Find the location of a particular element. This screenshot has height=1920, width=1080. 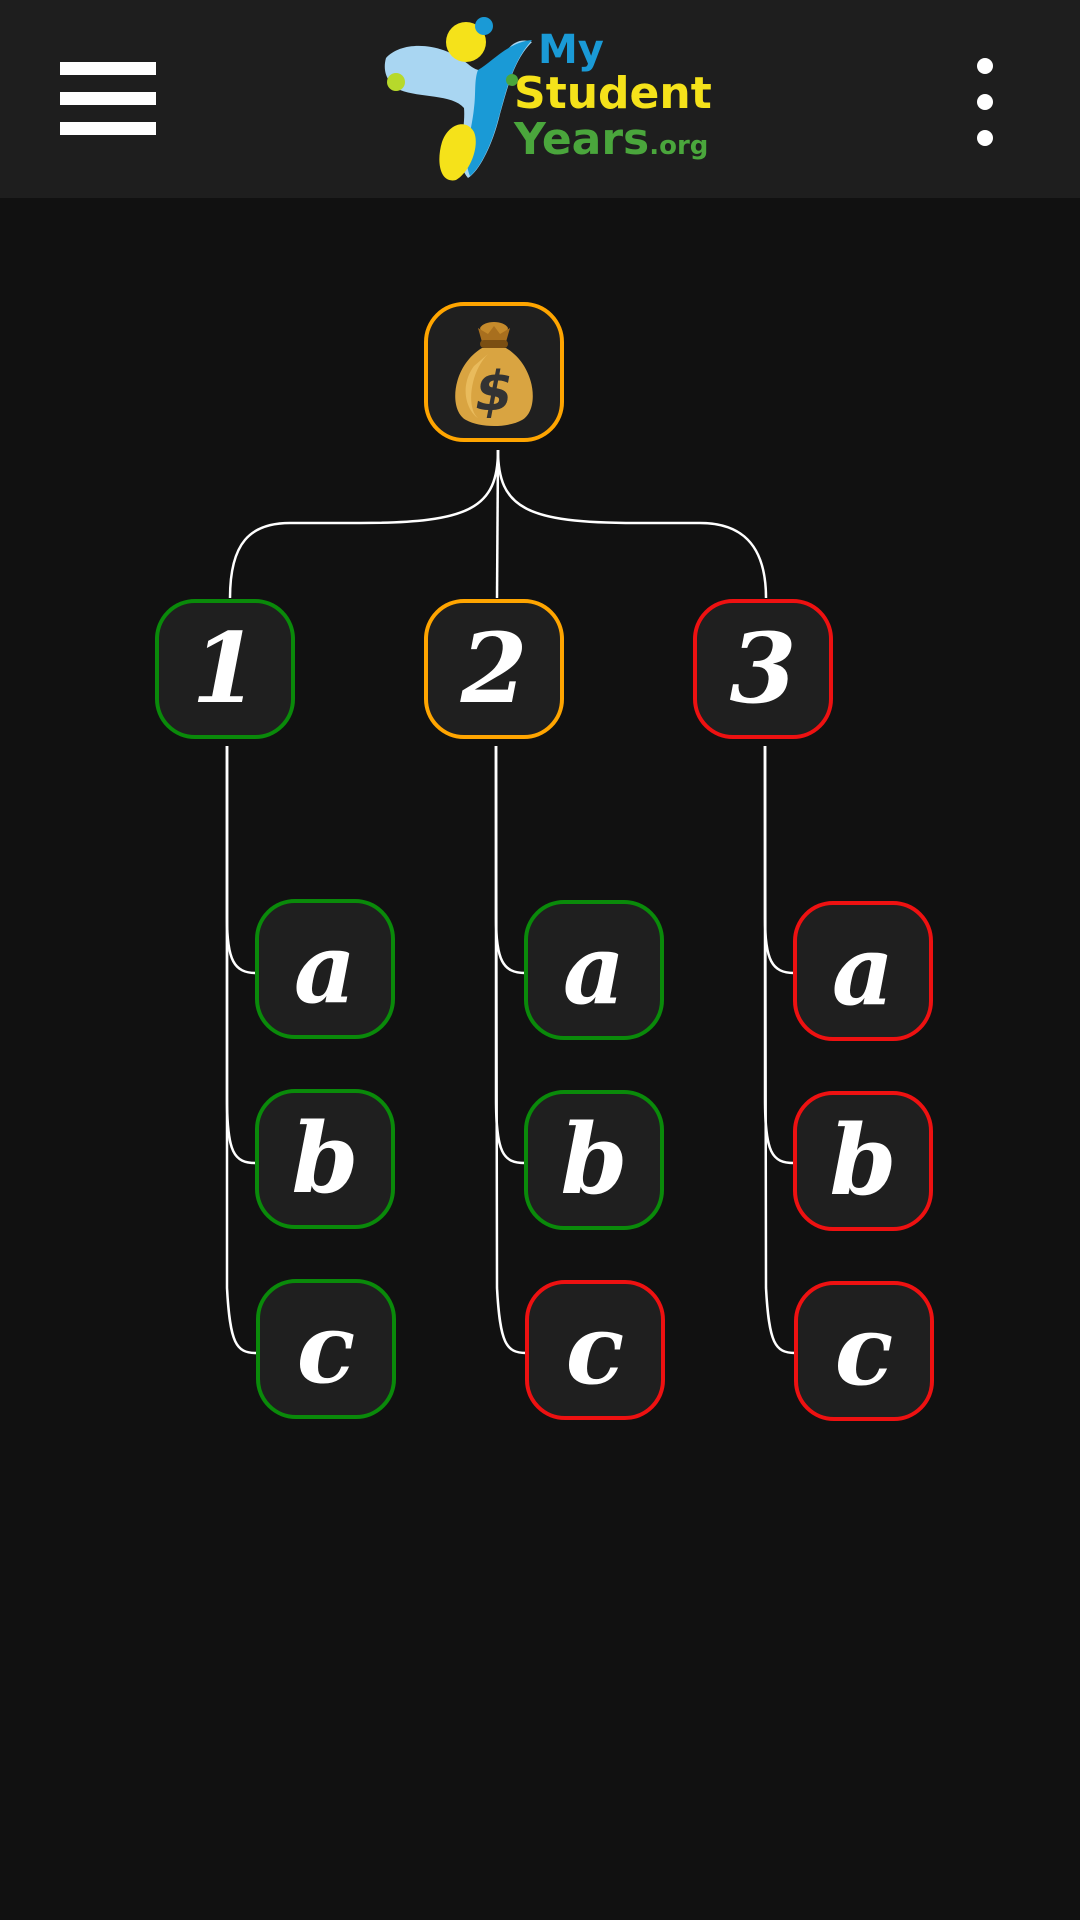

branch-node-2: 2 is located at coordinates (494, 669).